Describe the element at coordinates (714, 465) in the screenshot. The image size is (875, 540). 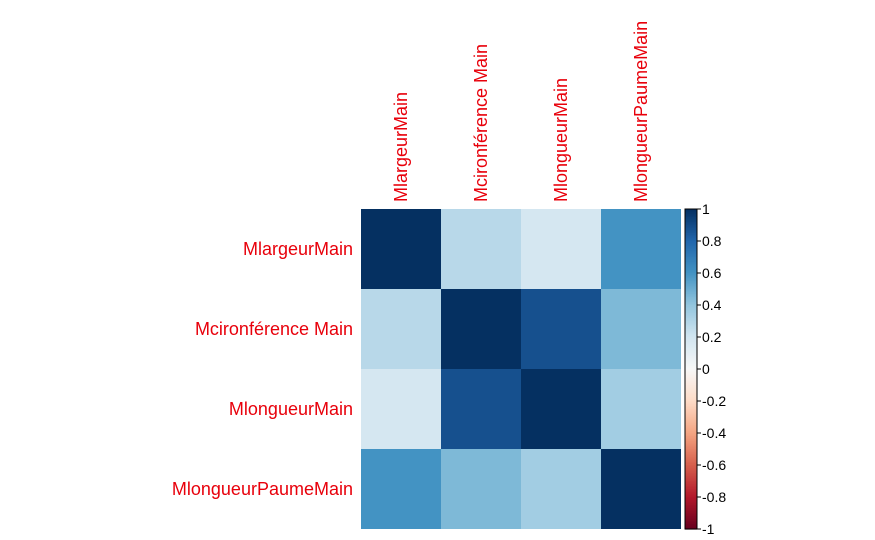
I see `colorbar-tick-label: -0.6` at that location.